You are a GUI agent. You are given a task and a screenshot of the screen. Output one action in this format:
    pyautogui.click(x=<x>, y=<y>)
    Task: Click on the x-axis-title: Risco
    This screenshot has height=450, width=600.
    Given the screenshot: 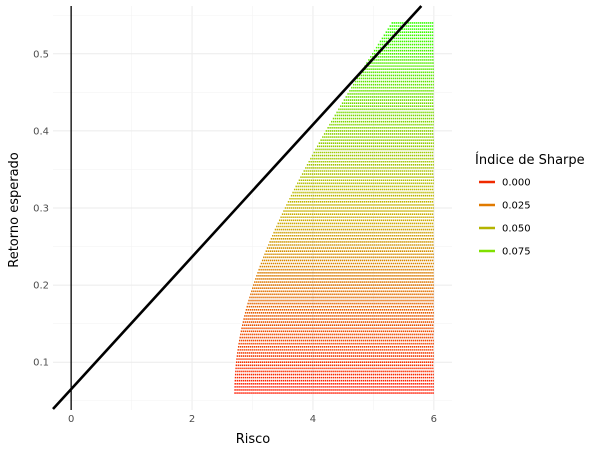 What is the action you would take?
    pyautogui.click(x=253, y=439)
    